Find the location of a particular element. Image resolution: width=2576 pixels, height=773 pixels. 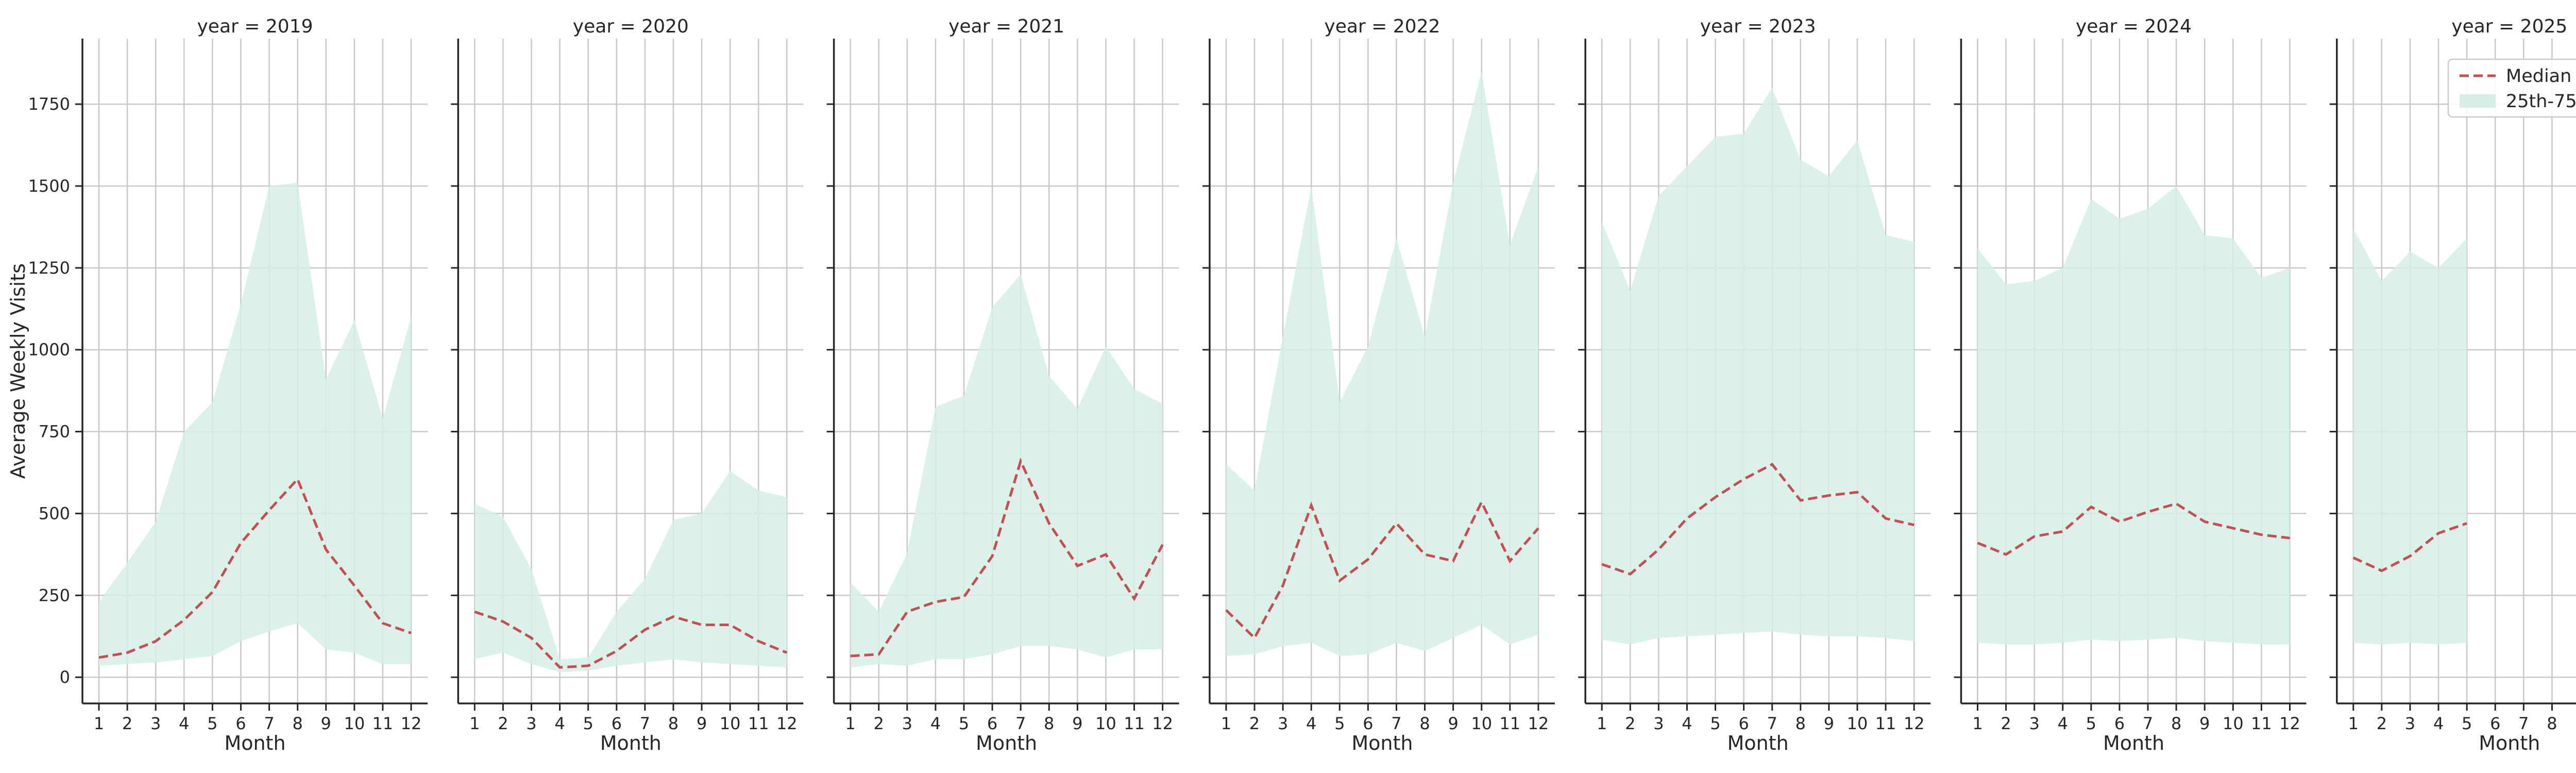

y-tick-label: 250 is located at coordinates (54, 595).